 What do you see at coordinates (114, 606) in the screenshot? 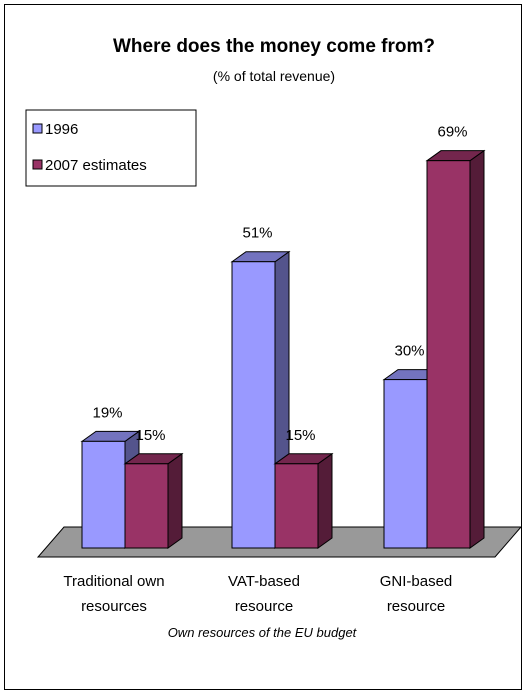
I see `category-label-traditional-line-2: resources` at bounding box center [114, 606].